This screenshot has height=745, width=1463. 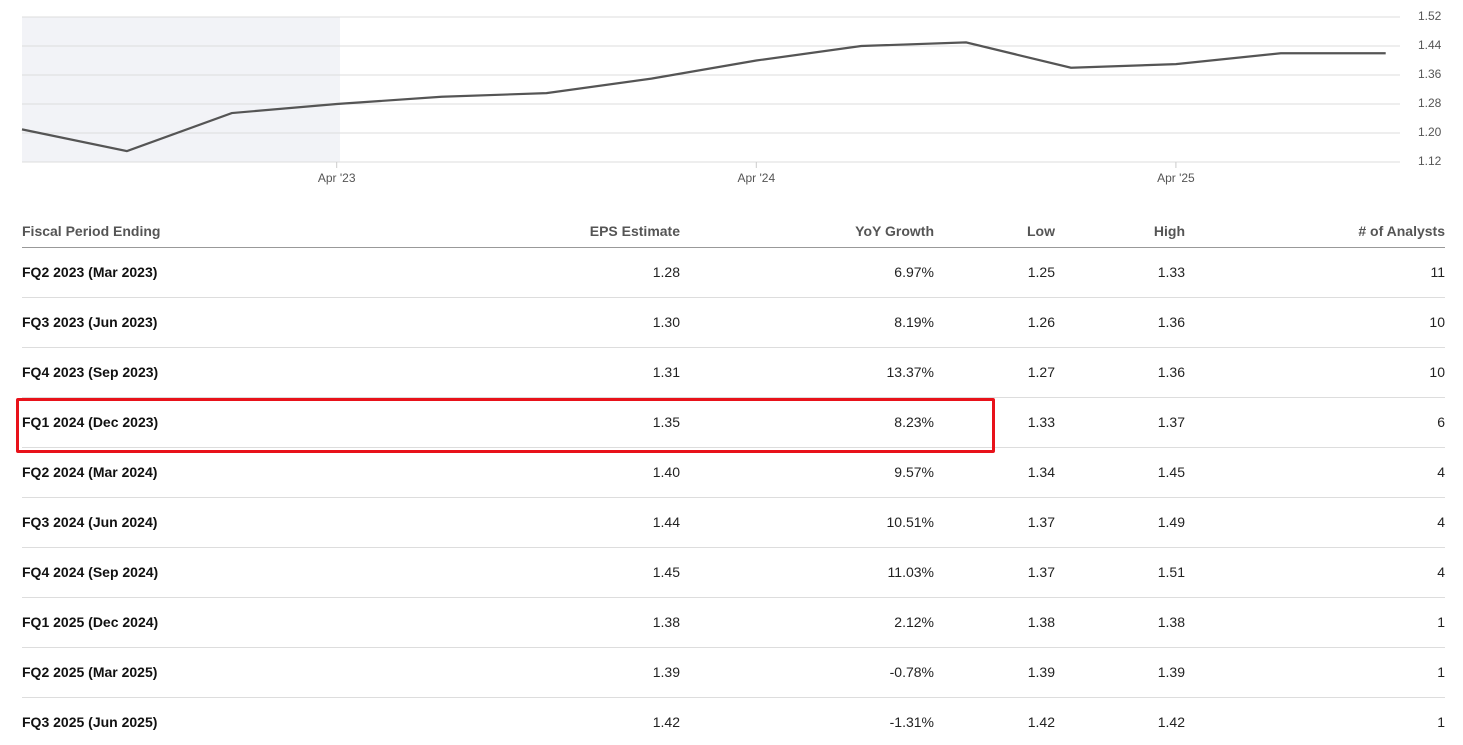 What do you see at coordinates (1430, 74) in the screenshot?
I see `y-tick-label: 1.36` at bounding box center [1430, 74].